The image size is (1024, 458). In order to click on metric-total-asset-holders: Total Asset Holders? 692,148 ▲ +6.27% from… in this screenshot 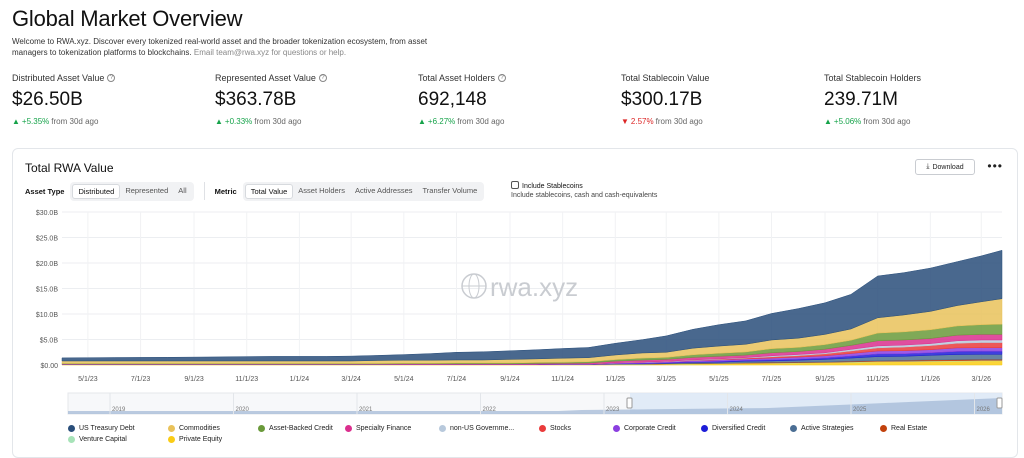, I will do `click(513, 99)`.